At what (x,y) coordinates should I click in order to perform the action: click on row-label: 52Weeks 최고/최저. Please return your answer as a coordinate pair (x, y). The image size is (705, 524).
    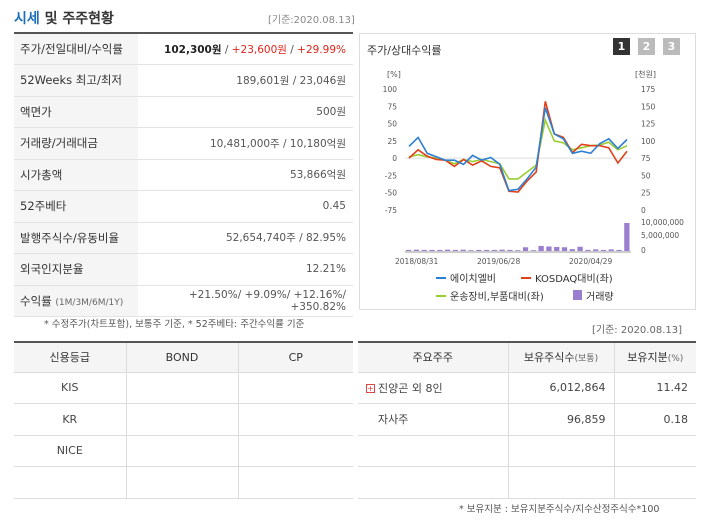
    Looking at the image, I should click on (76, 80).